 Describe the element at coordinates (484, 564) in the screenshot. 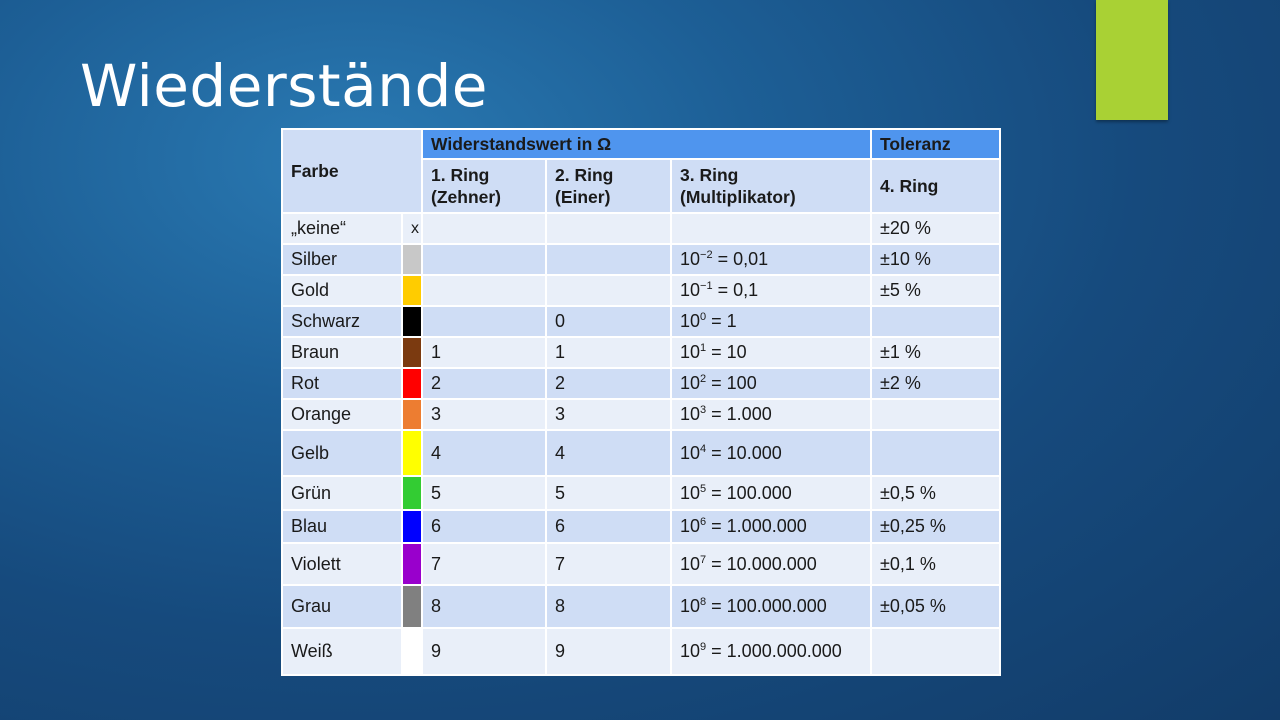

I see `ring1-cell: 7` at that location.